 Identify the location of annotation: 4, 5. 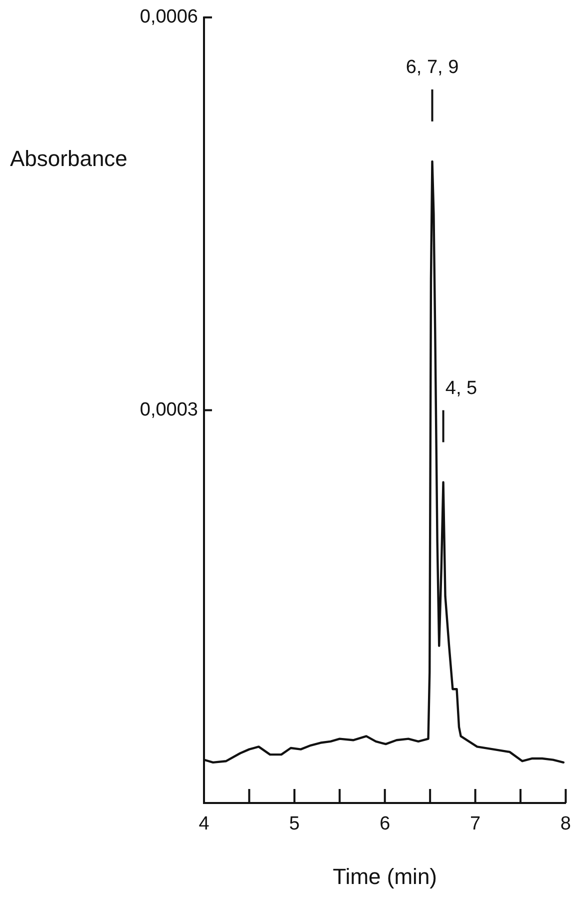
(461, 388).